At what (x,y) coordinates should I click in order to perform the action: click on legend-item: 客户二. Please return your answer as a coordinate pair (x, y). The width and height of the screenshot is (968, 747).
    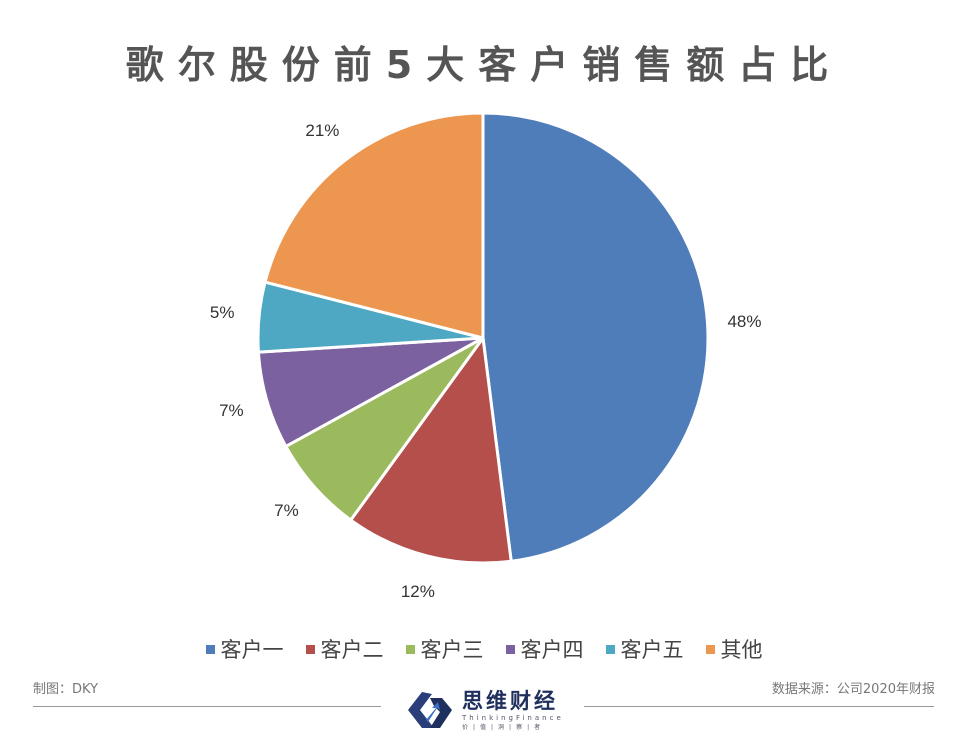
    Looking at the image, I should click on (344, 649).